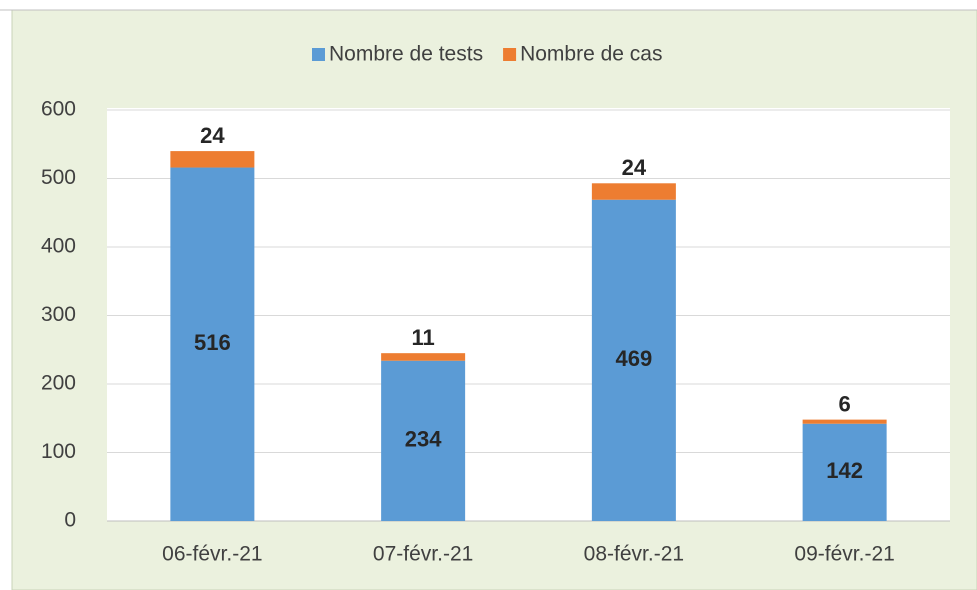  Describe the element at coordinates (406, 54) in the screenshot. I see `legend-label: Nombre de tests` at that location.